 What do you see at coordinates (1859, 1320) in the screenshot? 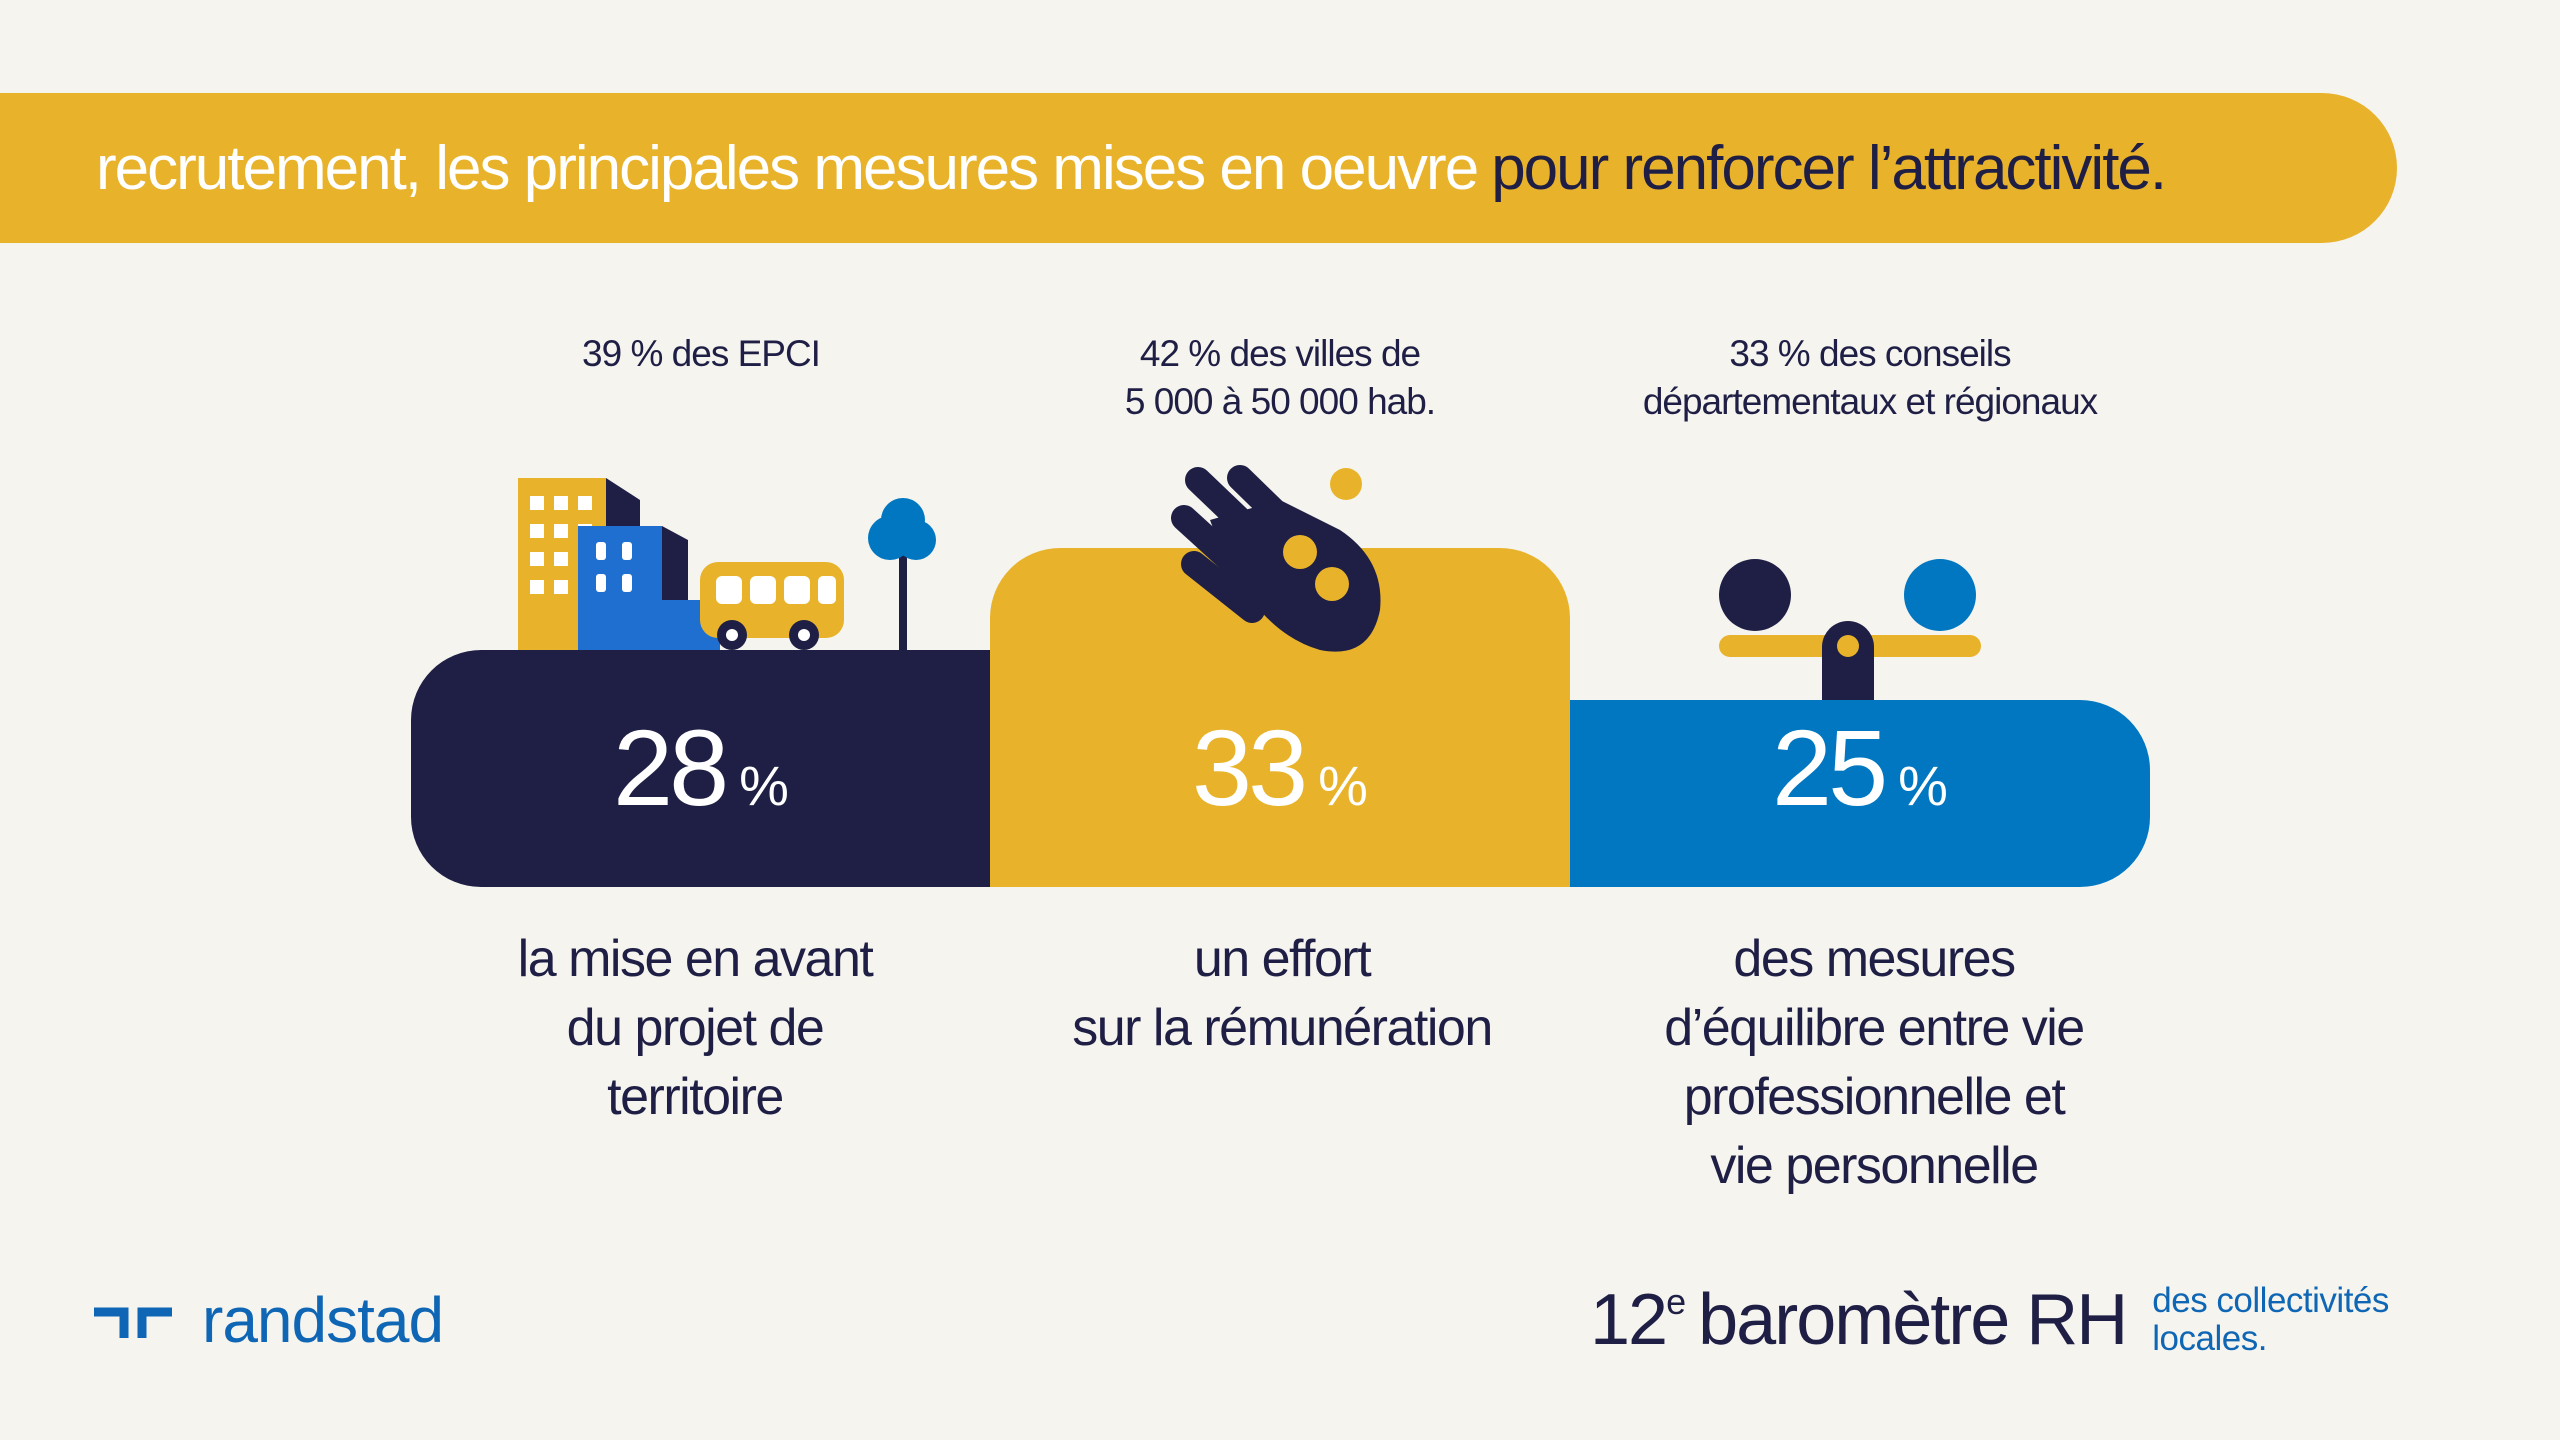
I see `barometer-main: 12e baromètre RH` at bounding box center [1859, 1320].